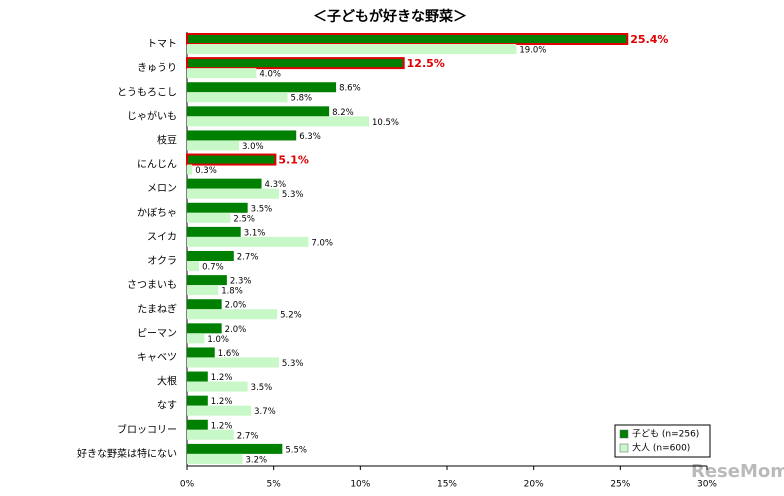  Describe the element at coordinates (162, 44) in the screenshot. I see `y-tick-label: トマト` at that location.